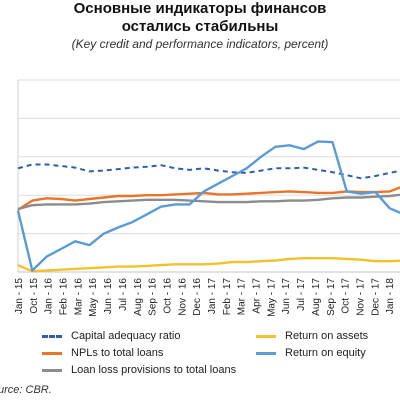  Describe the element at coordinates (108, 296) in the screenshot. I see `x-tick-label: Jun - 16` at that location.